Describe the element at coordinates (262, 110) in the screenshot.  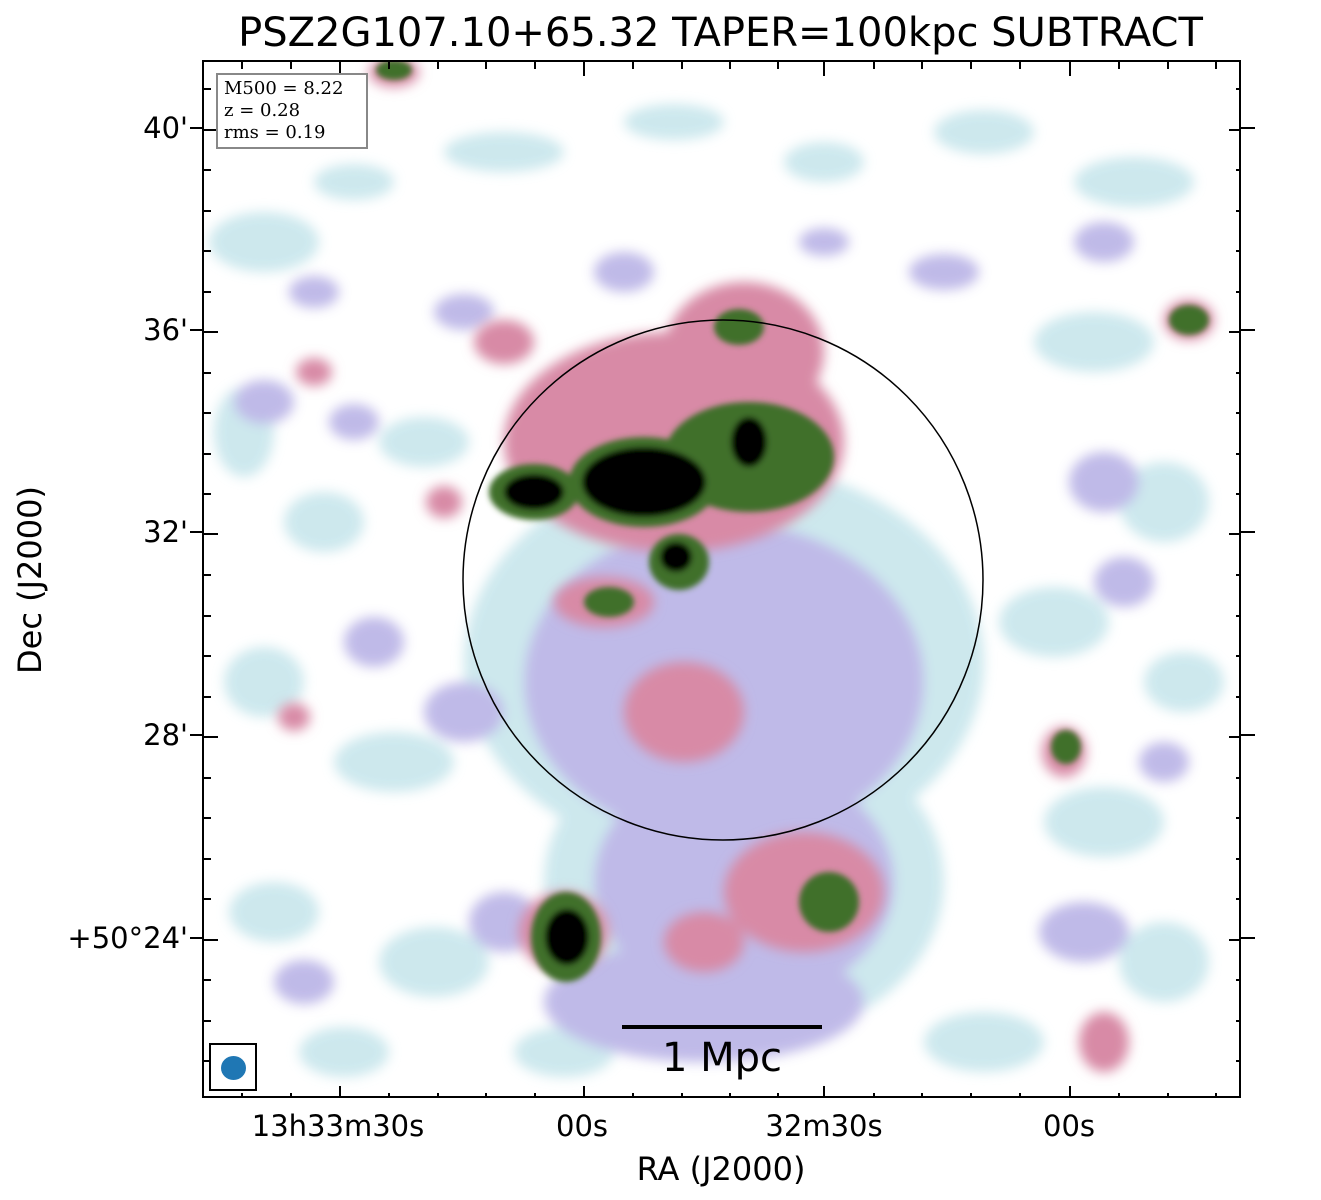
I see `redshift-text: z = 0.28` at that location.